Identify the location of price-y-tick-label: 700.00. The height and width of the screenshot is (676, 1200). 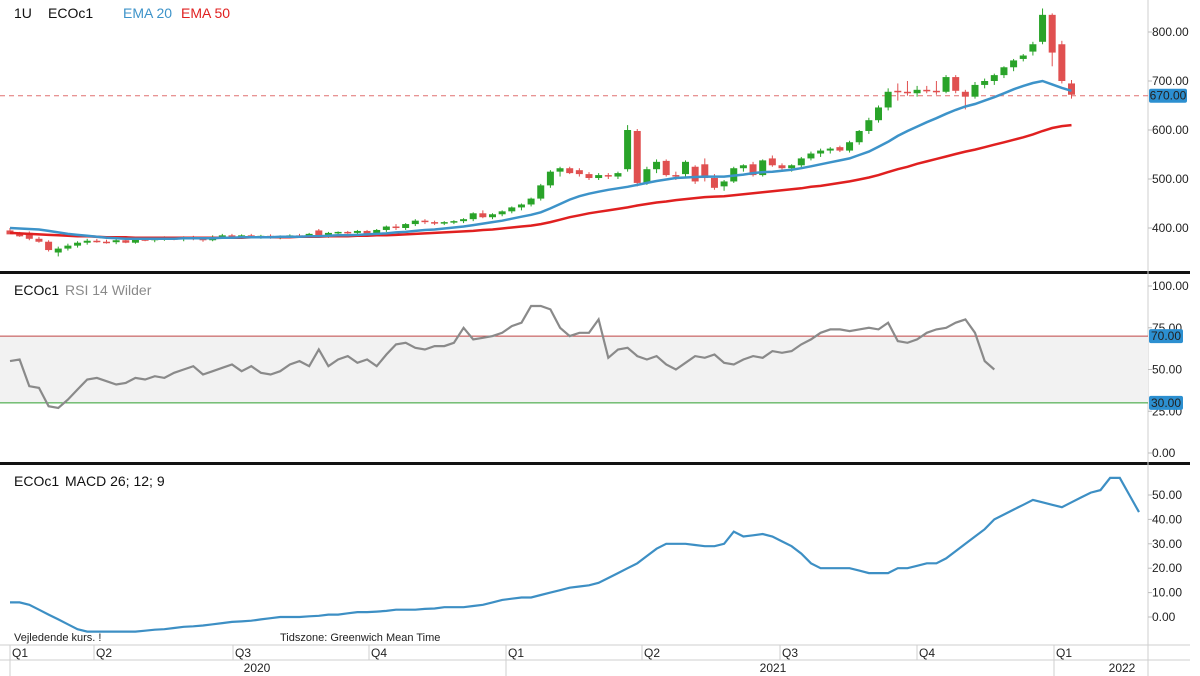
(1170, 81).